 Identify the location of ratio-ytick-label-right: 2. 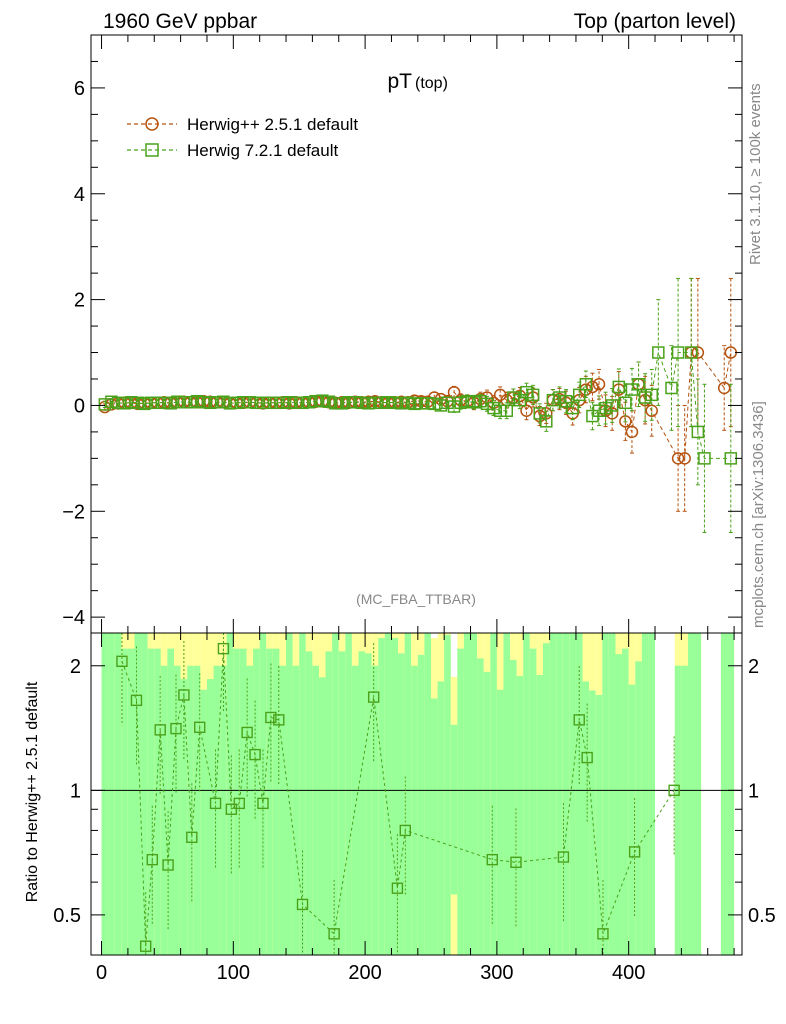
(753, 667).